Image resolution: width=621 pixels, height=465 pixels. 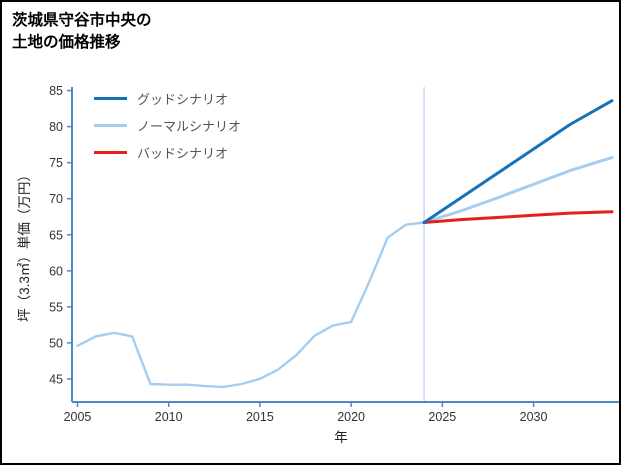 What do you see at coordinates (82, 20) in the screenshot?
I see `chart-title-line1: 茨城県守谷市中央の` at bounding box center [82, 20].